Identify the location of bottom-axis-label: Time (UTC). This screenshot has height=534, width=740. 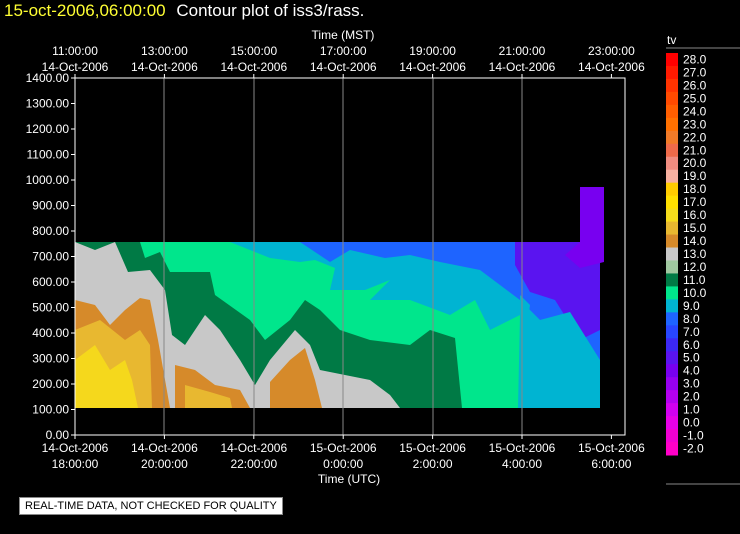
(349, 479).